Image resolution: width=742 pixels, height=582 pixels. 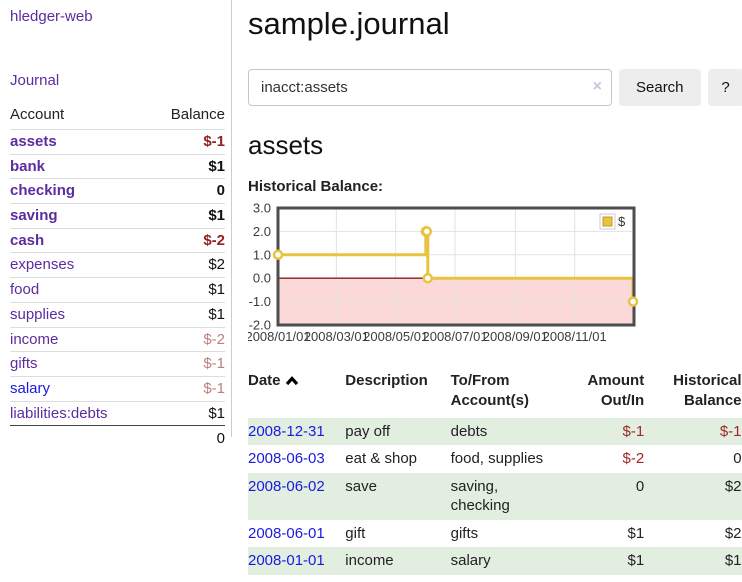 What do you see at coordinates (79, 388) in the screenshot?
I see `account-name-cell: salary` at bounding box center [79, 388].